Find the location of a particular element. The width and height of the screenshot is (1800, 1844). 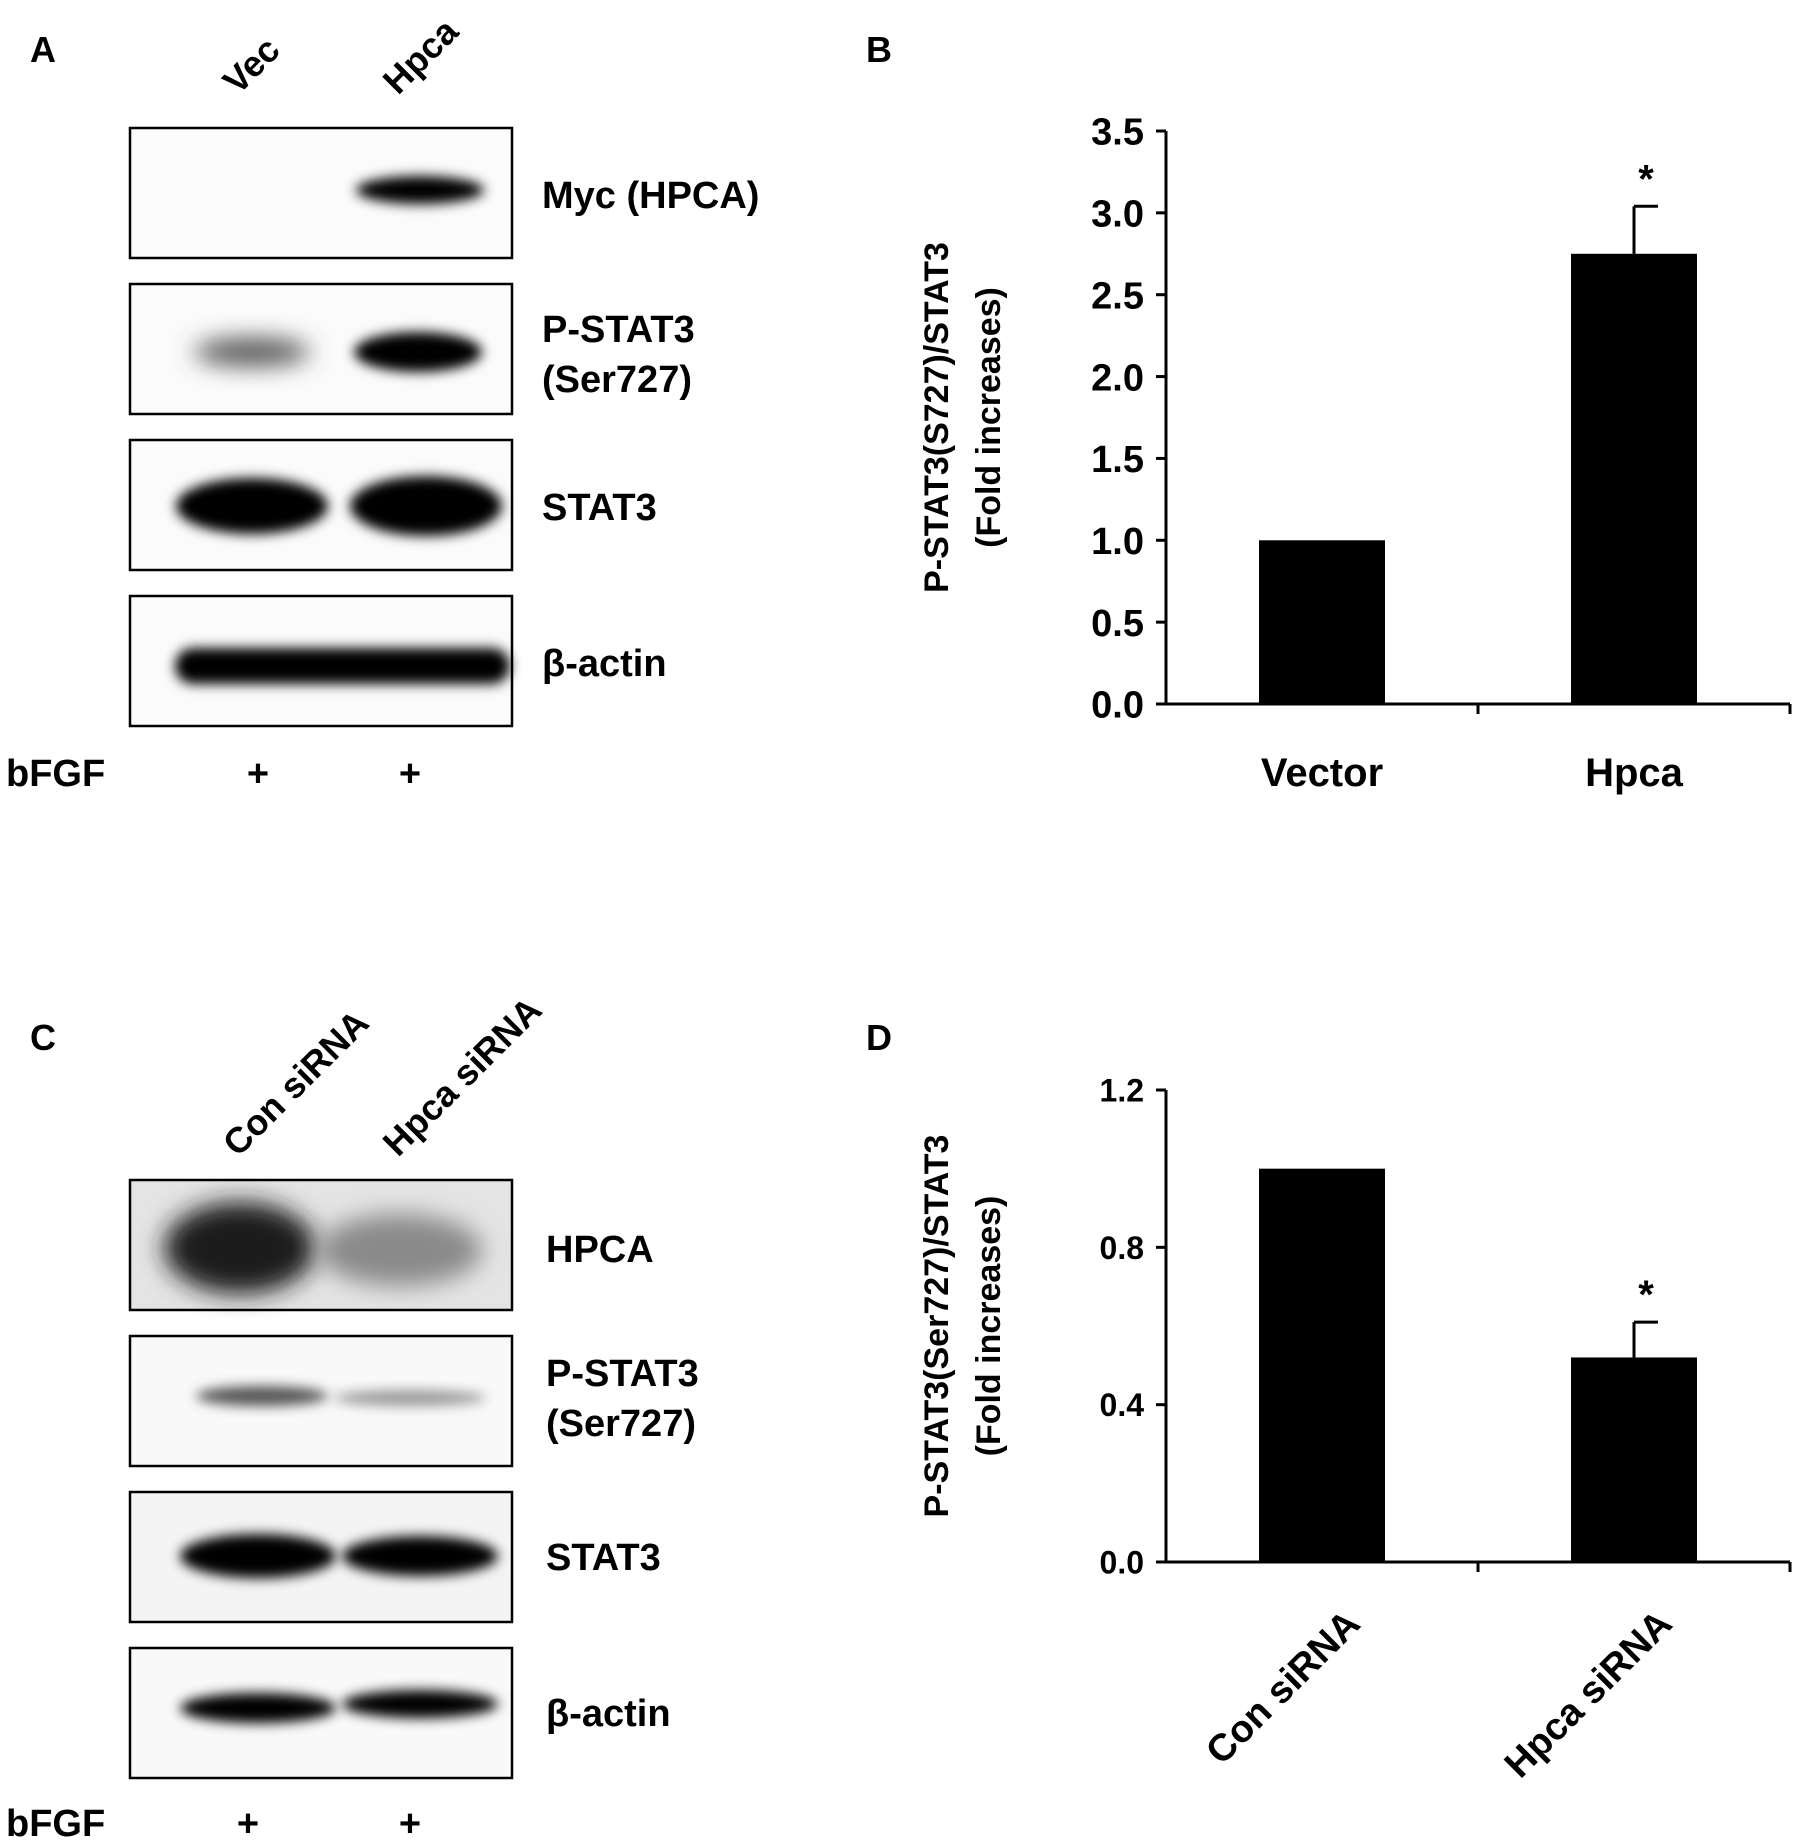

band-stat3-kd is located at coordinates (420, 1556).